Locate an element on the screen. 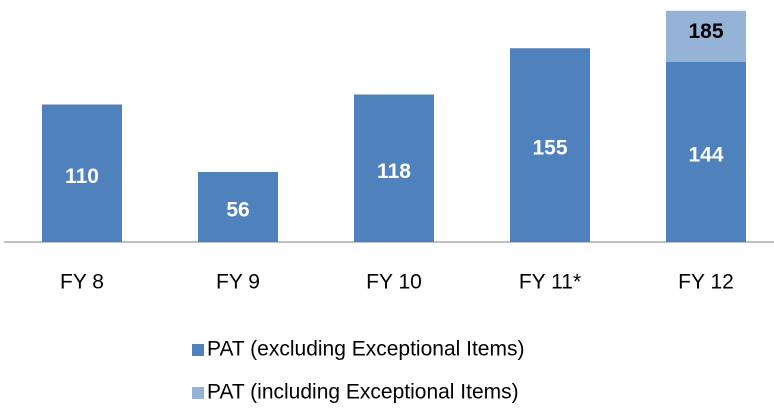  data-label: 155 is located at coordinates (549, 148).